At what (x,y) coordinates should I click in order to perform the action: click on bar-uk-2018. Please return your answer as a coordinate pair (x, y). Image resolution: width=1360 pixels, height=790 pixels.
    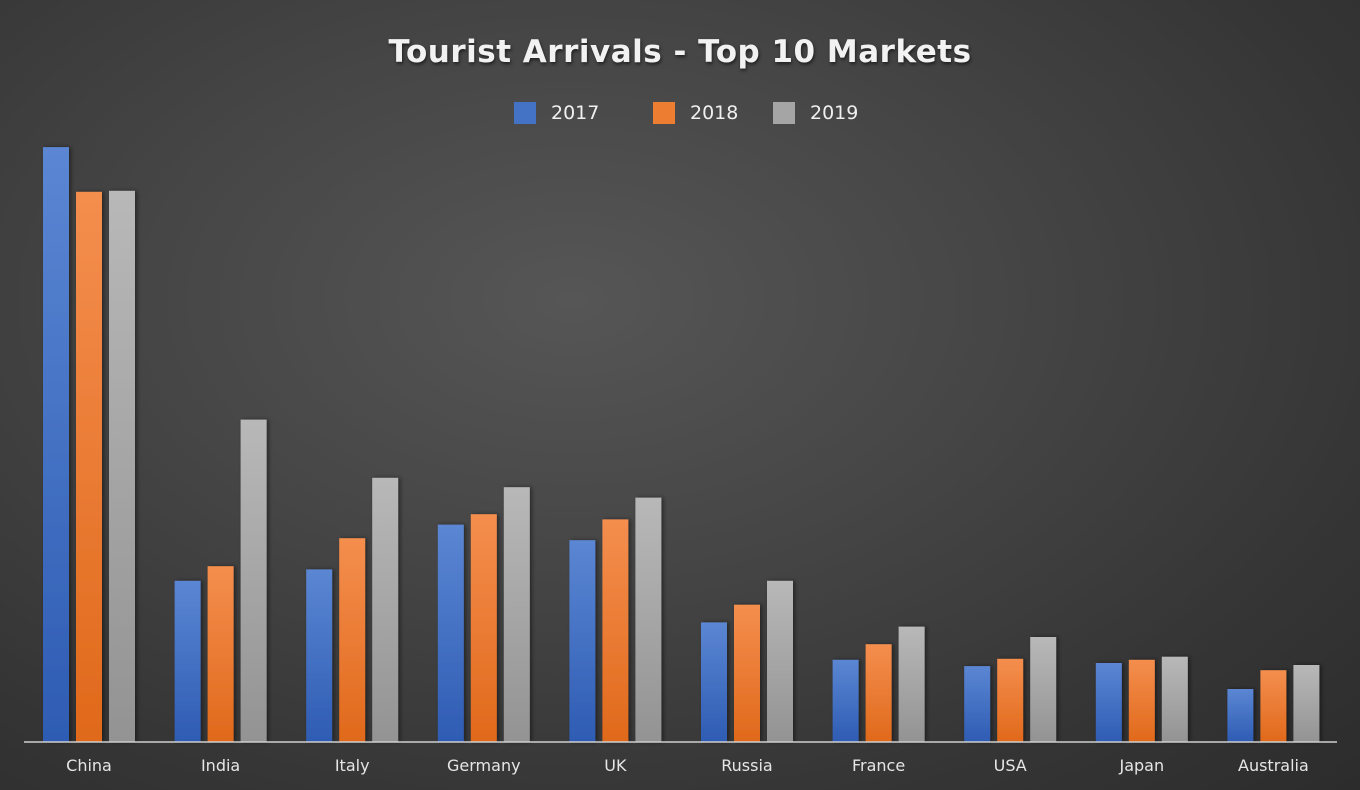
    Looking at the image, I should click on (615, 630).